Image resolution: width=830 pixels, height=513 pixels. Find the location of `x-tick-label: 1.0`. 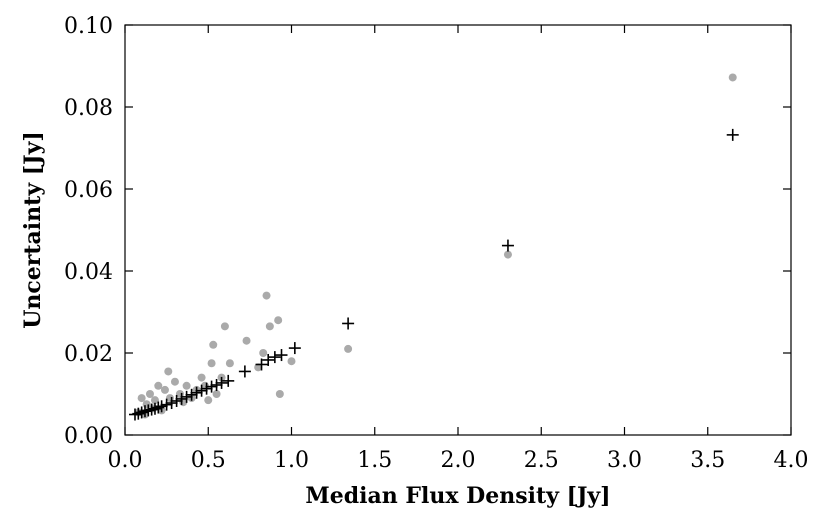

x-tick-label: 1.0 is located at coordinates (291, 460).